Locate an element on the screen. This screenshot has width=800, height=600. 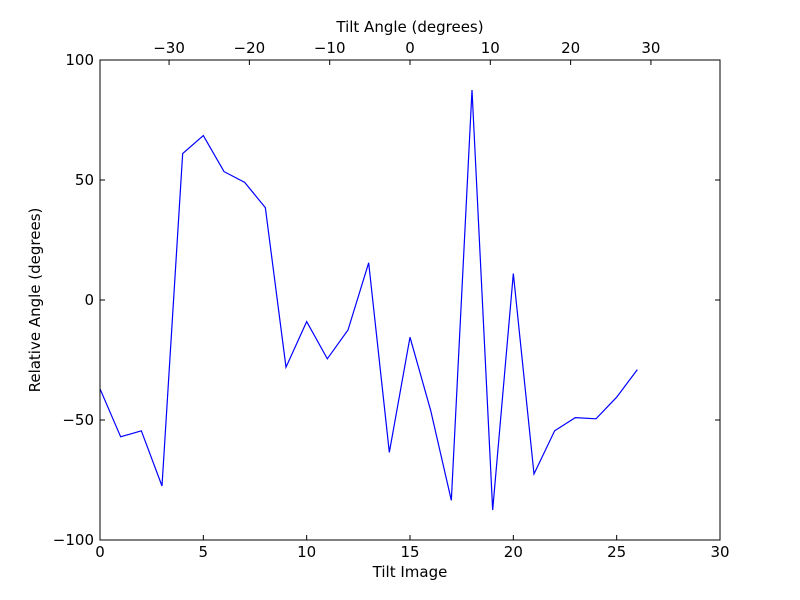
y-tick-label: −100 is located at coordinates (73, 540).